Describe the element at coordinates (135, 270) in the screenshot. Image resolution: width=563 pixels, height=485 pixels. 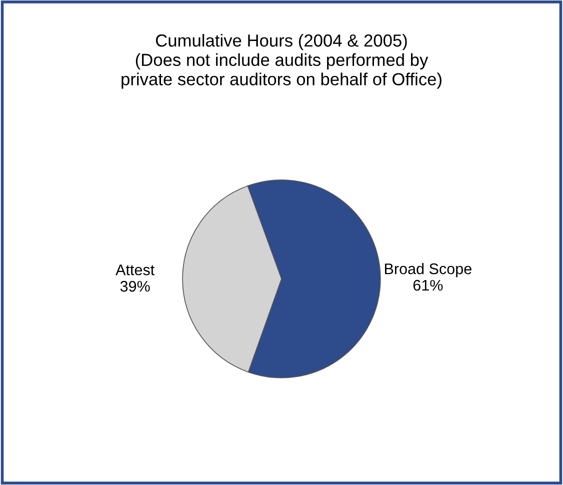
I see `slice-label: Attest` at that location.